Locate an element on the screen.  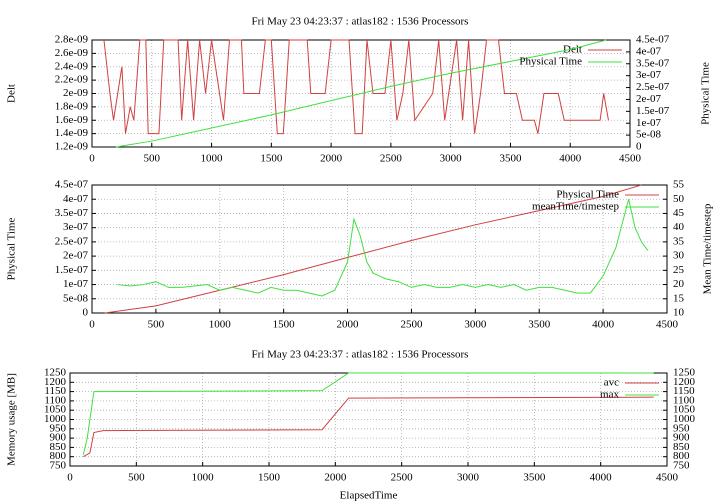
y-tick-label: 2.6e-09 is located at coordinates (72, 53).